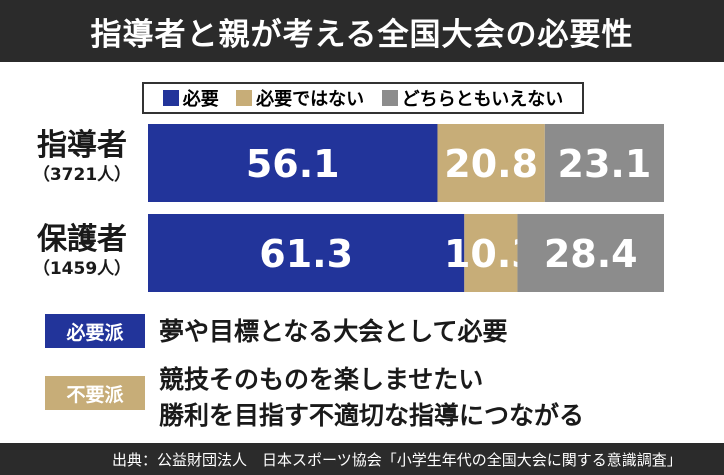  What do you see at coordinates (244, 98) in the screenshot?
I see `legend-swatch-not-necessary` at bounding box center [244, 98].